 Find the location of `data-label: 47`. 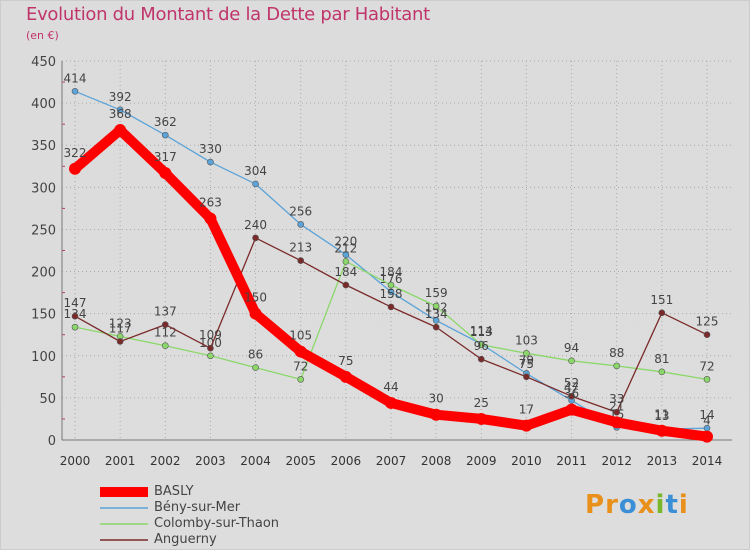

data-label: 47 is located at coordinates (571, 387).